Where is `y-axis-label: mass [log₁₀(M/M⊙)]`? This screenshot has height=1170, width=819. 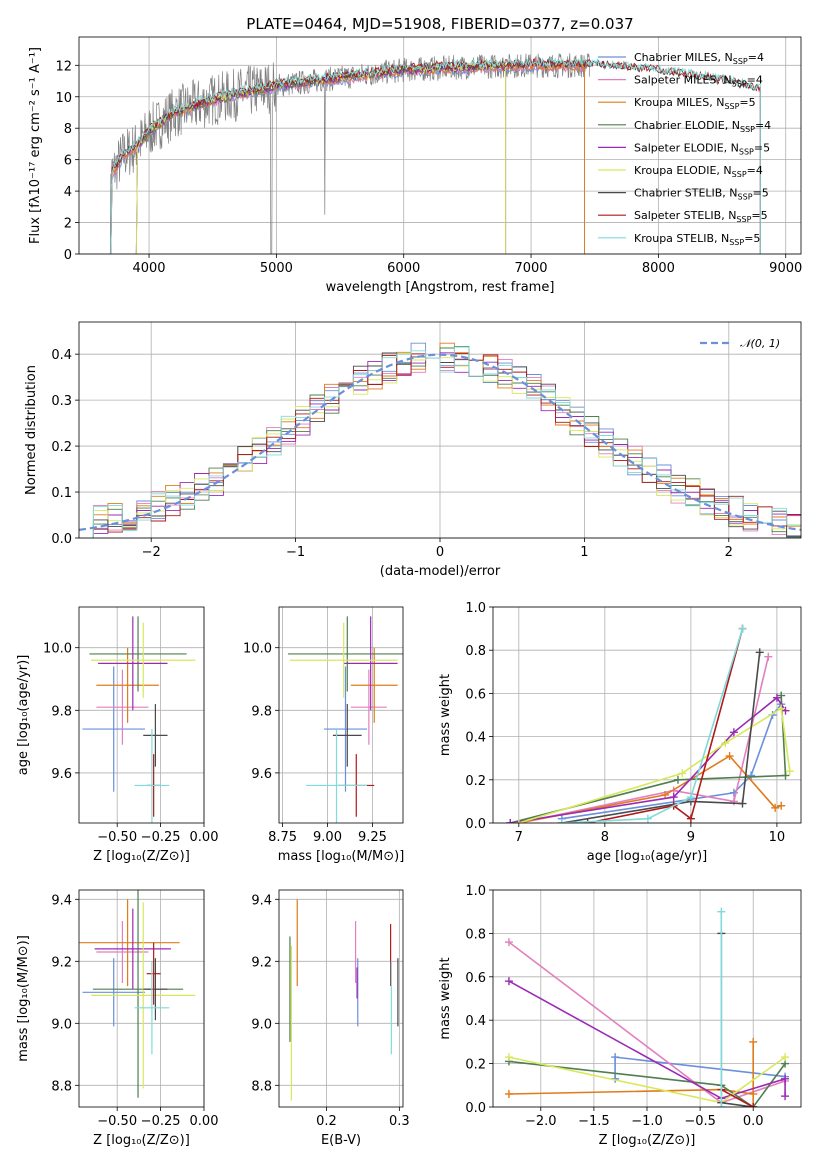
y-axis-label: mass [log₁₀(M/M⊙)] is located at coordinates (23, 998).